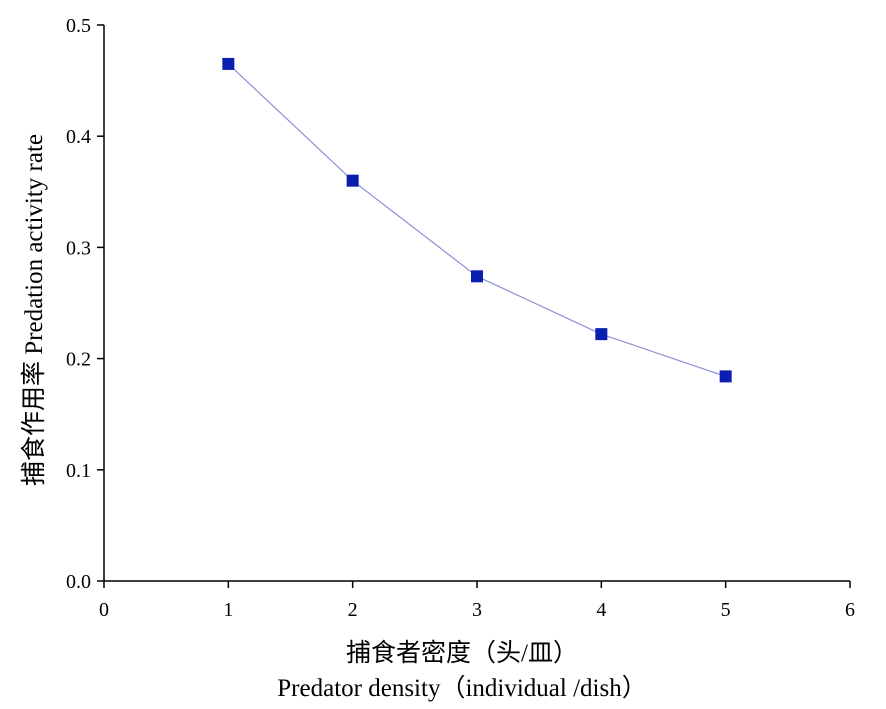 The width and height of the screenshot is (886, 709). Describe the element at coordinates (34, 310) in the screenshot. I see `y-axis-title: 捕食作用率 Predation activity rate` at that location.